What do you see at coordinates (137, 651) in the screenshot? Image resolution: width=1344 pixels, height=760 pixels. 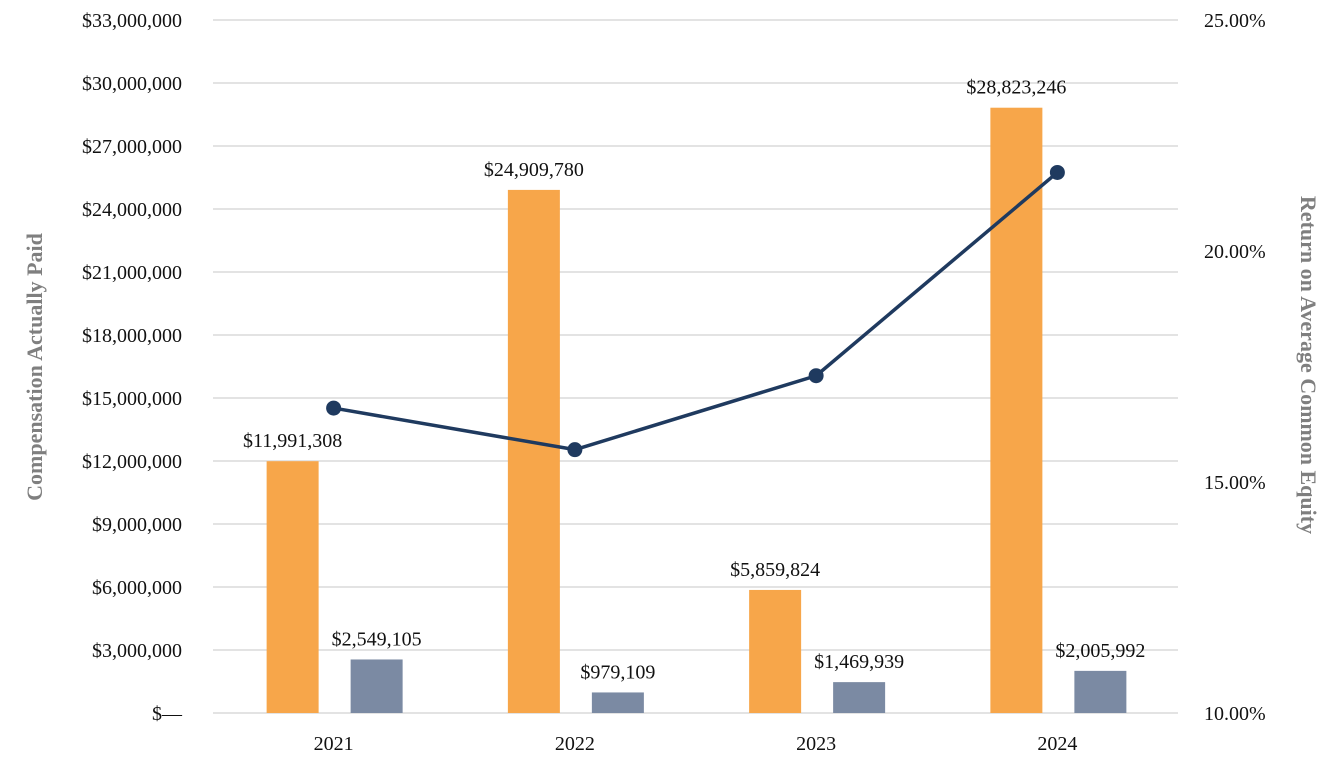 I see `left-axis-tick-label: $3,000,000` at bounding box center [137, 651].